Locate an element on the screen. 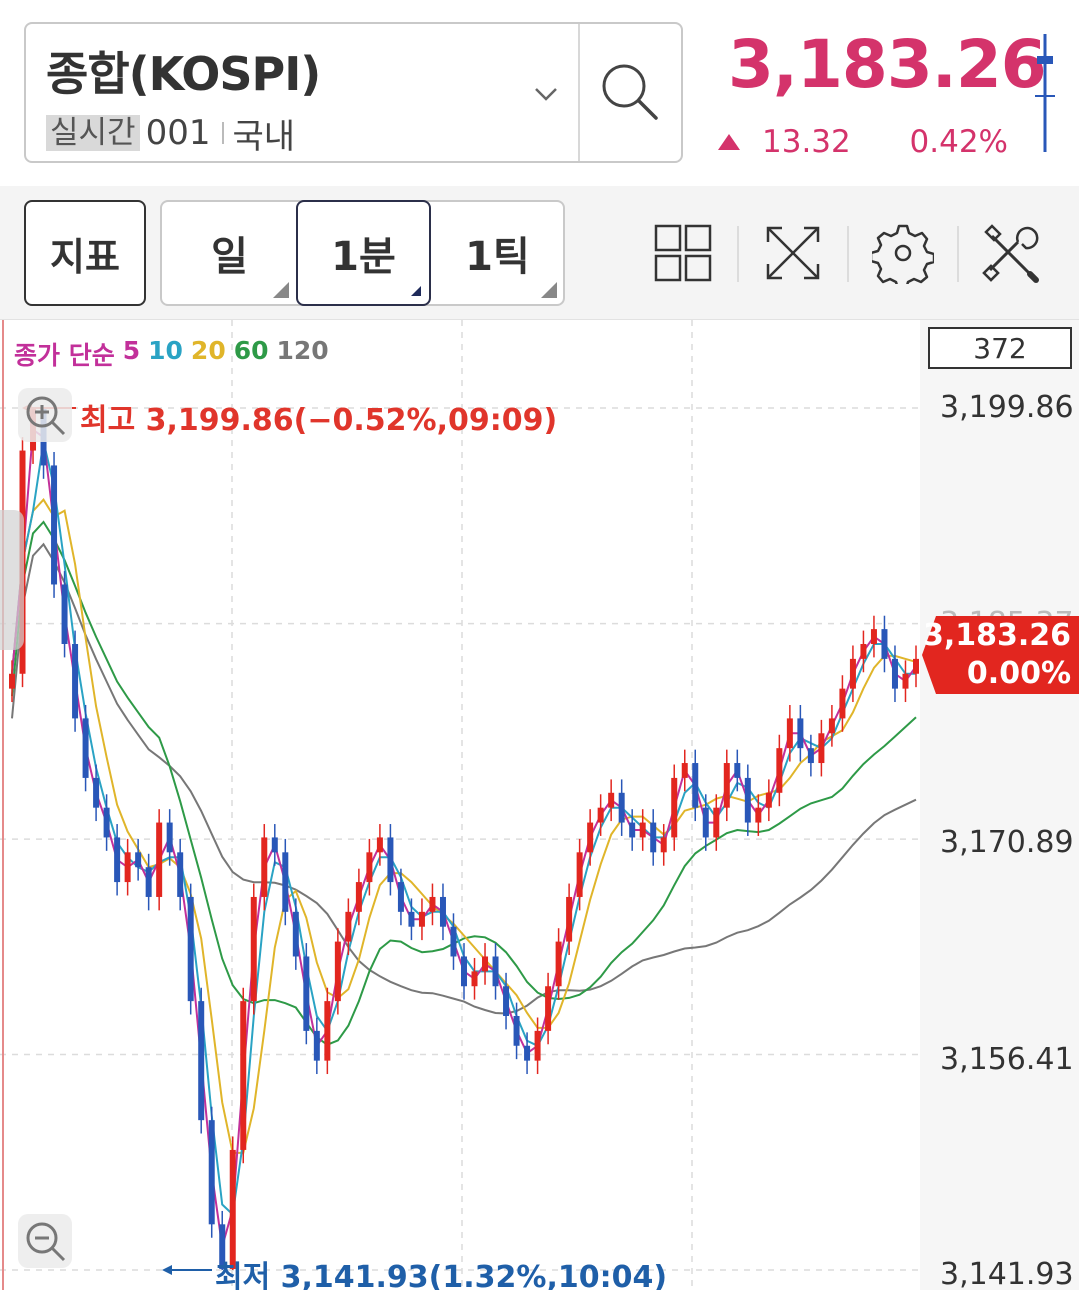 The width and height of the screenshot is (1079, 1290). low-pointer-arrow is located at coordinates (167, 1270).